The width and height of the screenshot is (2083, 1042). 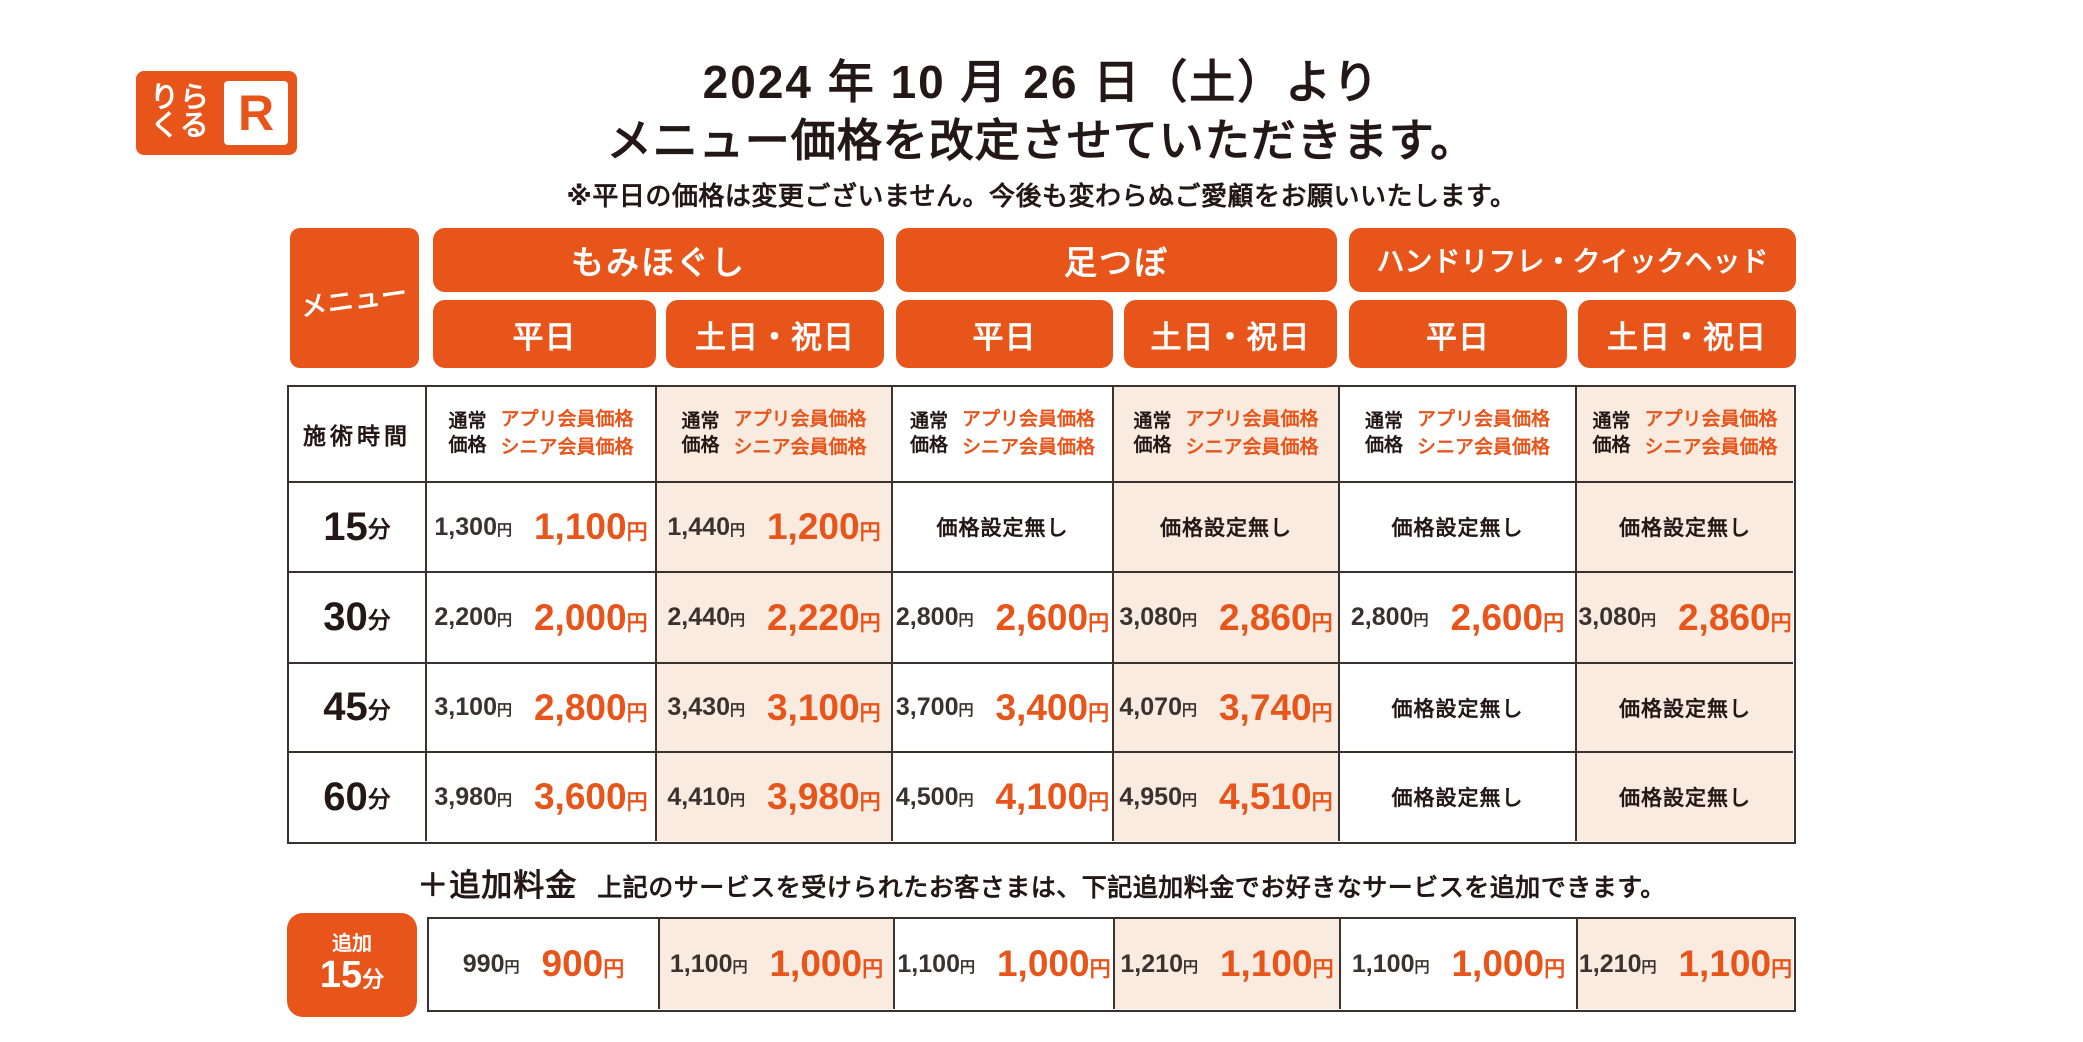 I want to click on menu-header-cell: メニュー, so click(x=354, y=298).